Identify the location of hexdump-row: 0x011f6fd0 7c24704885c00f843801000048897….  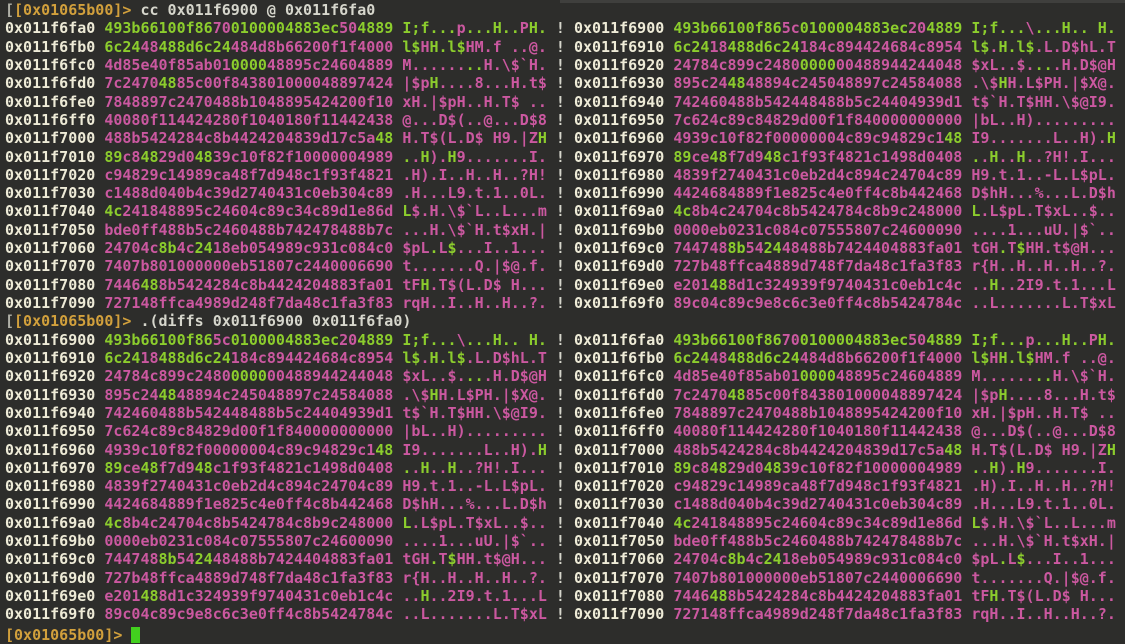
(565, 83).